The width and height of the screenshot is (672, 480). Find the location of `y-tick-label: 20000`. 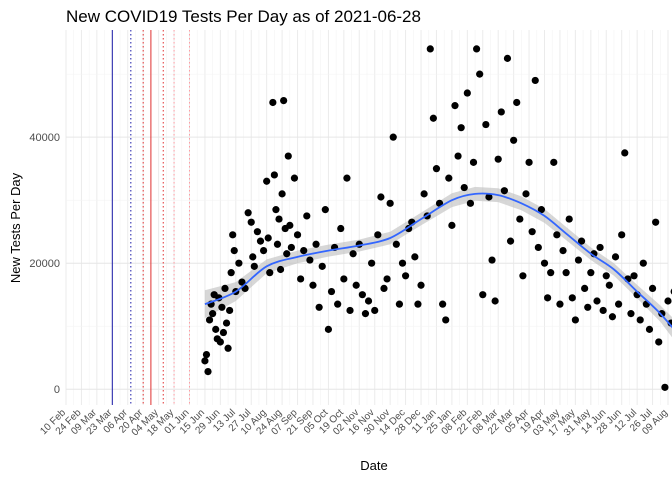

y-tick-label: 20000 is located at coordinates (44, 264).